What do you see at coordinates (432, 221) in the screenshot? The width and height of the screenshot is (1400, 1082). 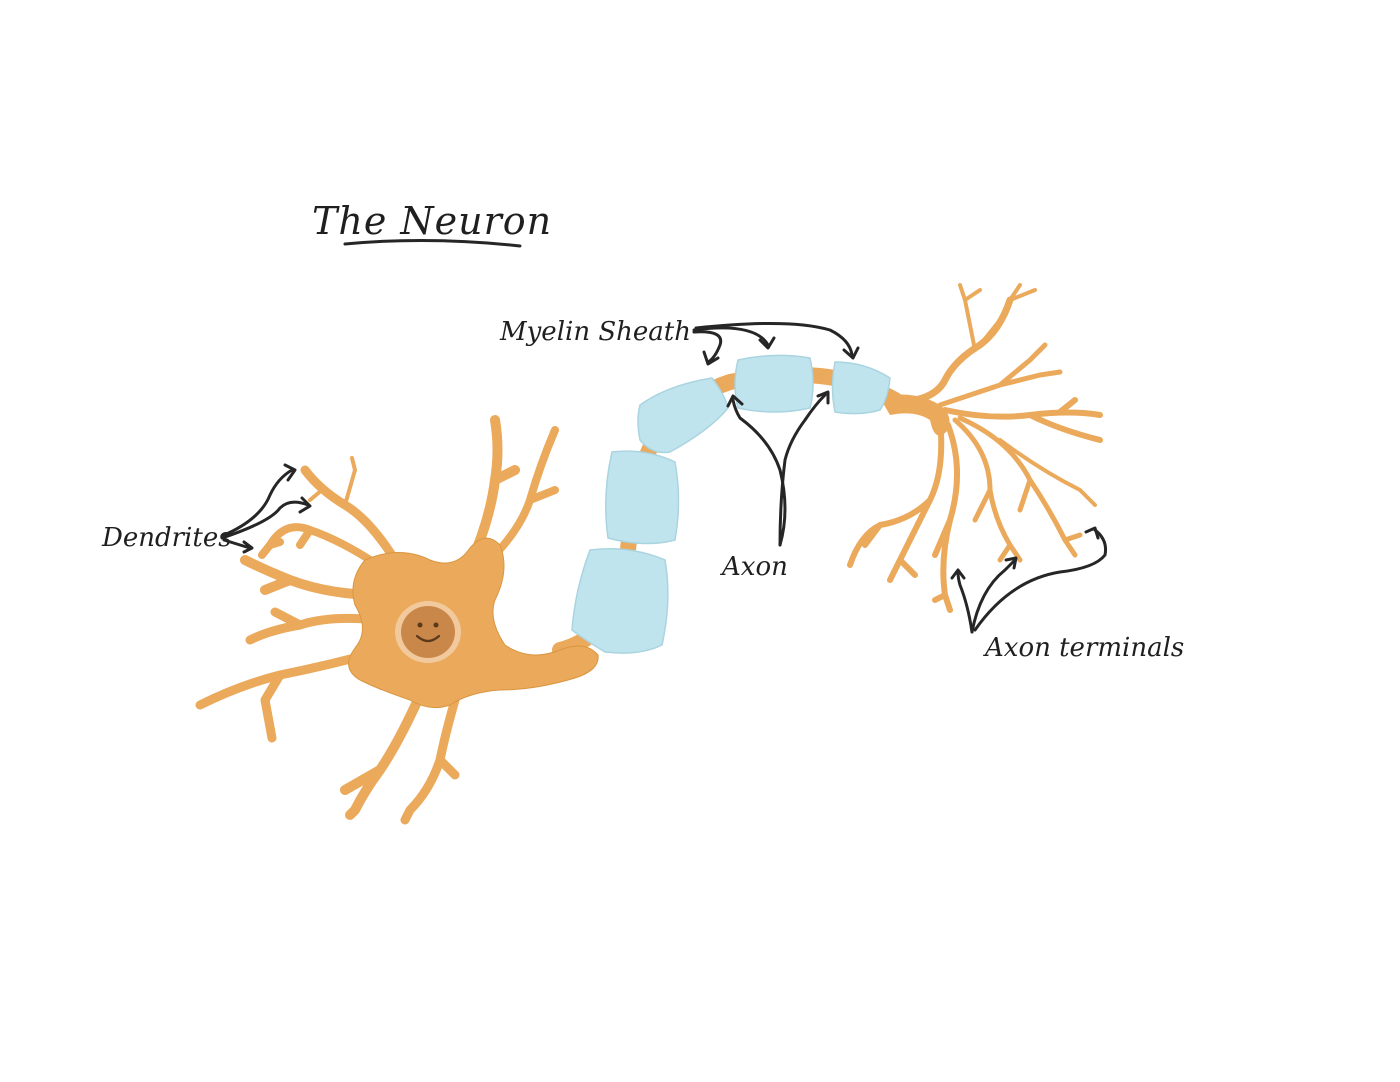 I see `diagram-title: The Neuron` at bounding box center [432, 221].